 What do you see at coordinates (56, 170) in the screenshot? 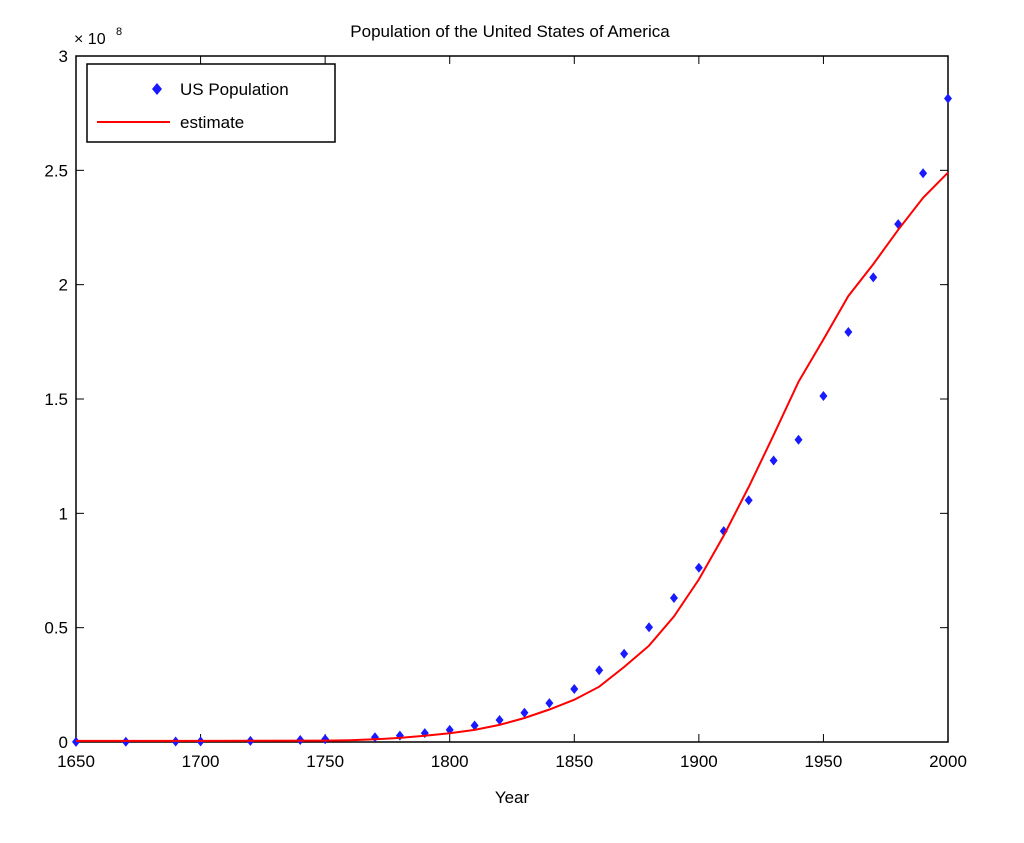
I see `y-tick-label: 2.5` at bounding box center [56, 170].